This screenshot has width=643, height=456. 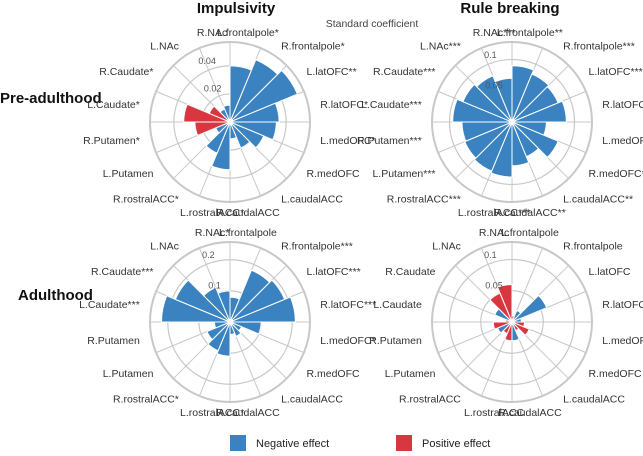 What do you see at coordinates (610, 272) in the screenshot?
I see `category-label: L.latOFC` at bounding box center [610, 272].